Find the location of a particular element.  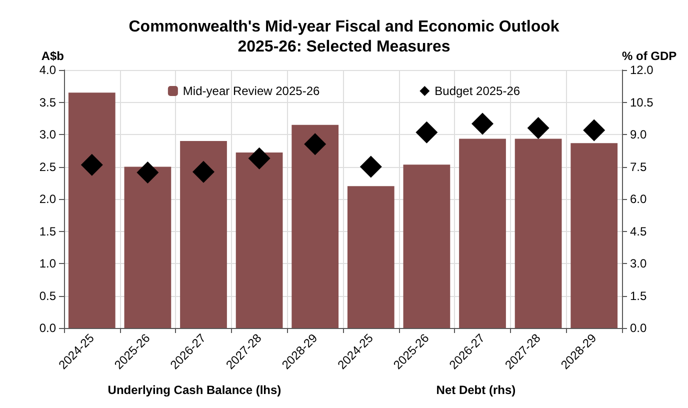

y-tick-label: 1.5 is located at coordinates (47, 231).